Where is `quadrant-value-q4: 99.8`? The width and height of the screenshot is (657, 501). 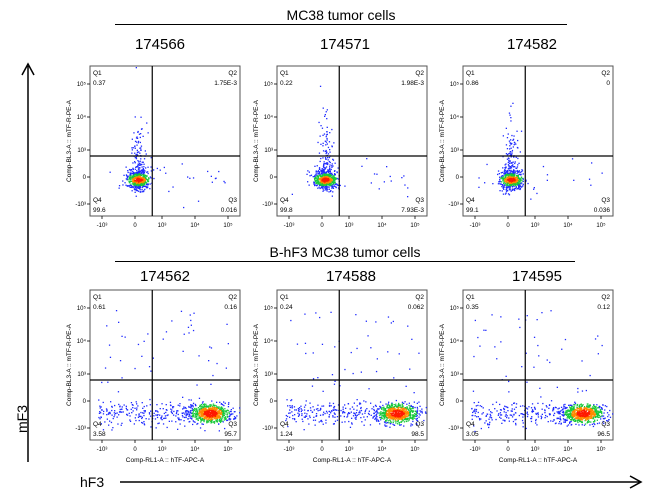
quadrant-value-q4: 99.8 is located at coordinates (286, 210).